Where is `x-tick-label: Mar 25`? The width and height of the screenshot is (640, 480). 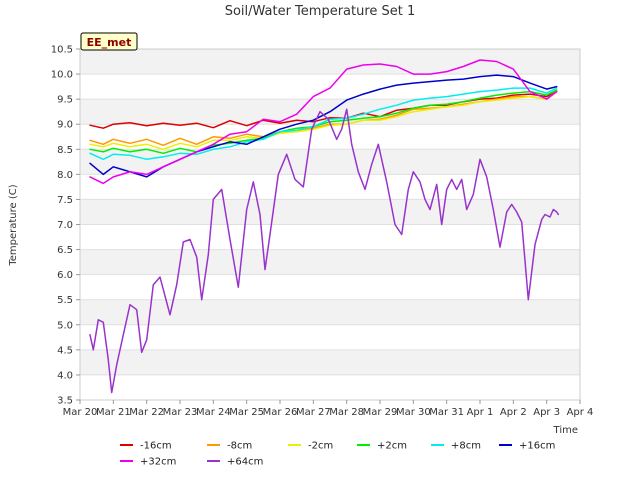 x-tick-label: Mar 25 is located at coordinates (246, 412).